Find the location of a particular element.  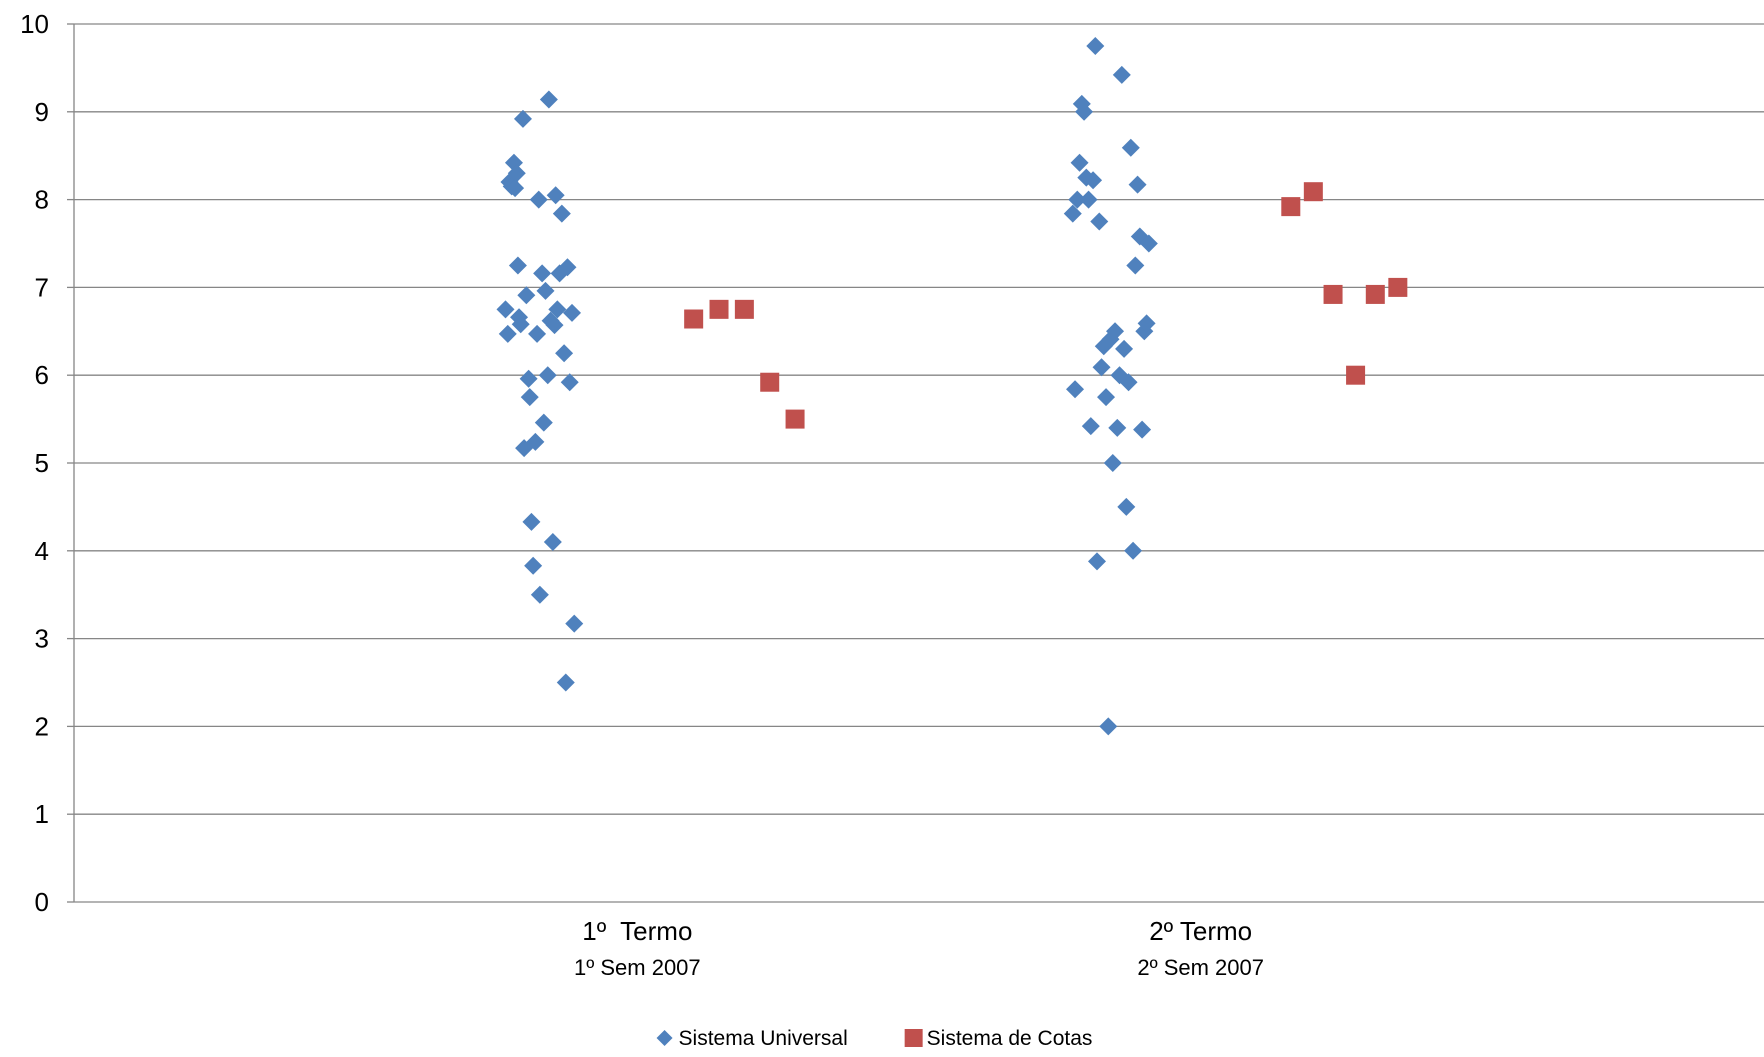

y-tick-label: 4 is located at coordinates (42, 551).